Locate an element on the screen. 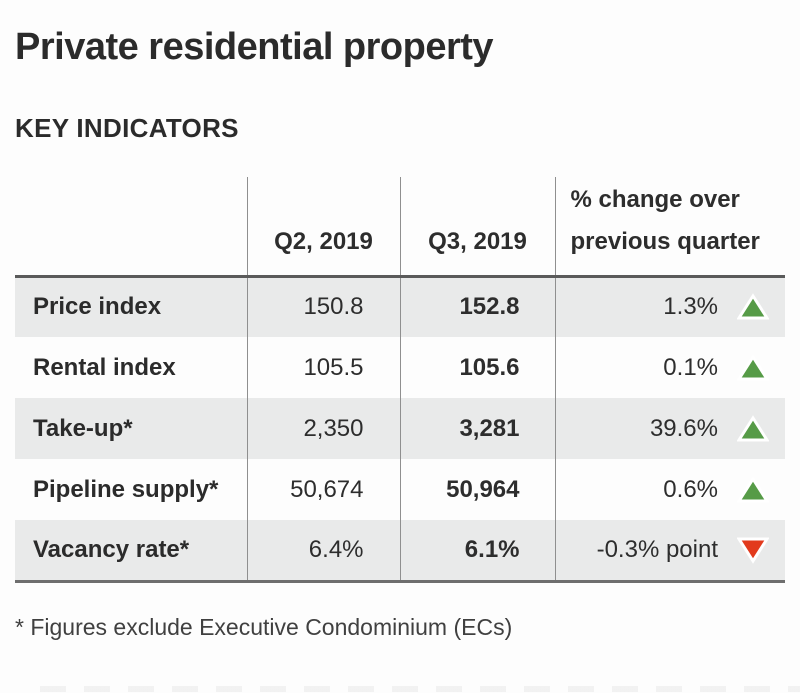 This screenshot has height=693, width=800. q2-value: 50,674 is located at coordinates (323, 489).